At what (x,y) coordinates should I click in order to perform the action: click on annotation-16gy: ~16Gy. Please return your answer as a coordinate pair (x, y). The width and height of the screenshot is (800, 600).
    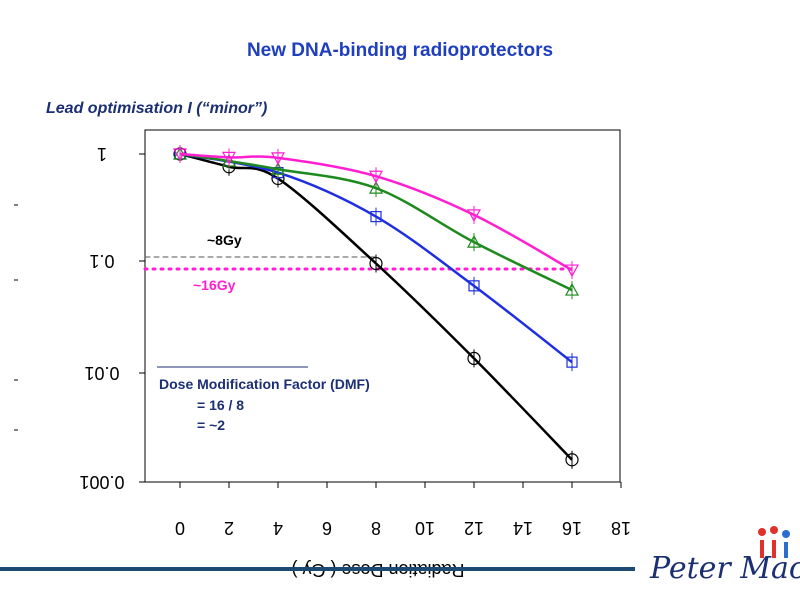
    Looking at the image, I should click on (214, 285).